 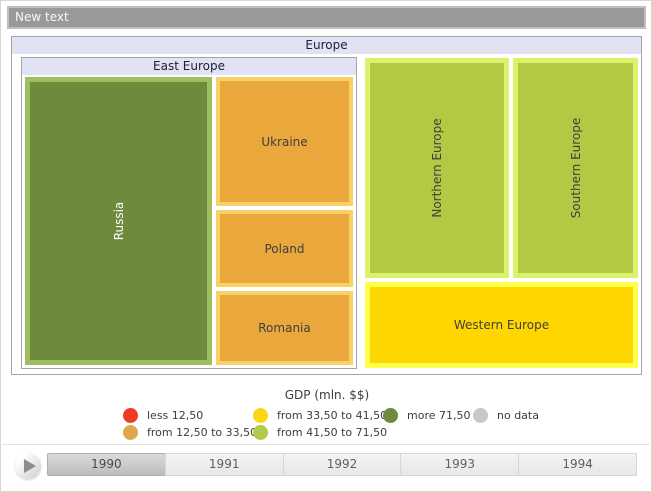 I want to click on year-selector: 1990 1991 1992 1993 1994, so click(x=342, y=464).